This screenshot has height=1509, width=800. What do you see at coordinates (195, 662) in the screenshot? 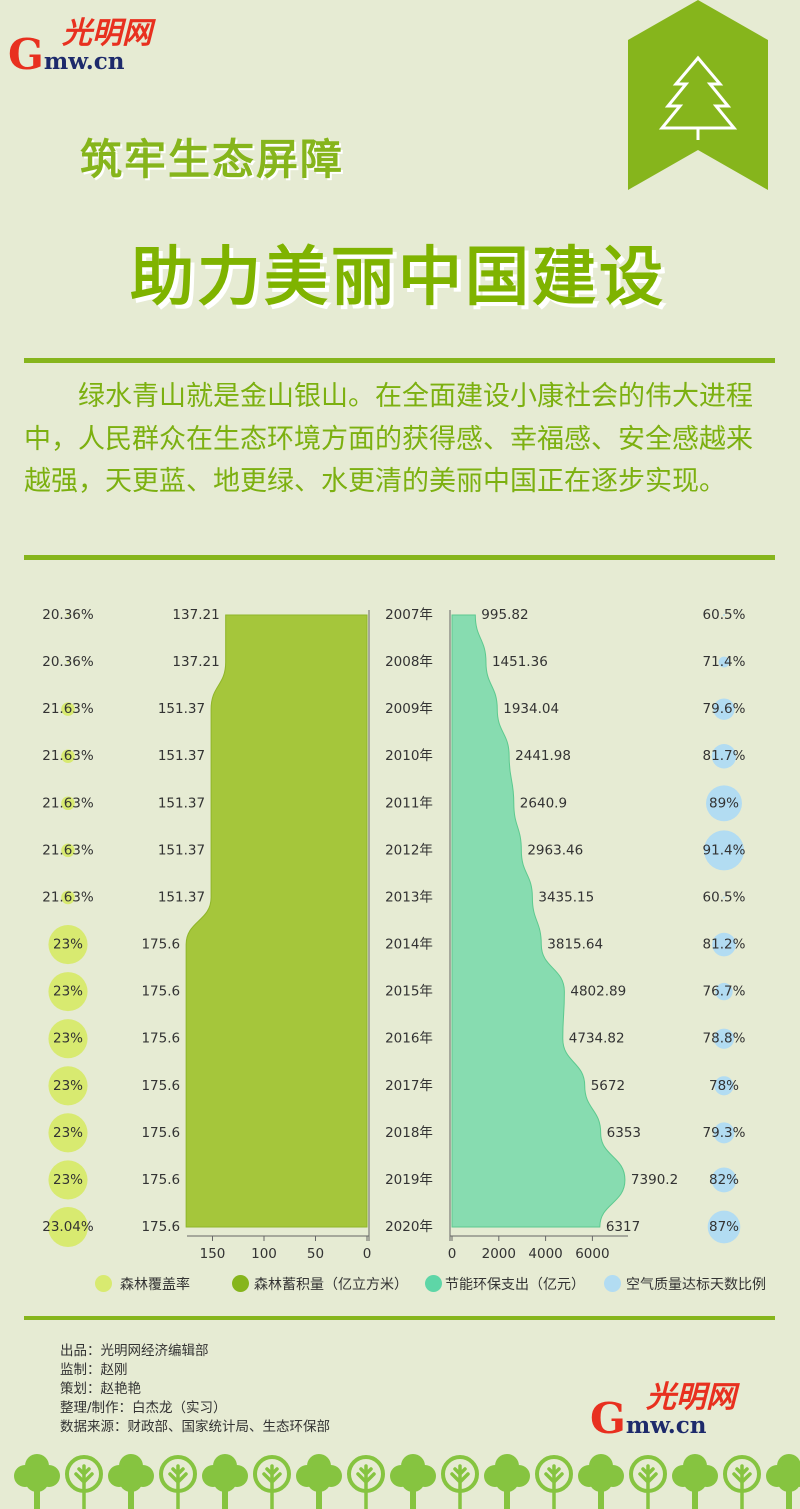
I see `forest-stock-label: 137.21` at bounding box center [195, 662].